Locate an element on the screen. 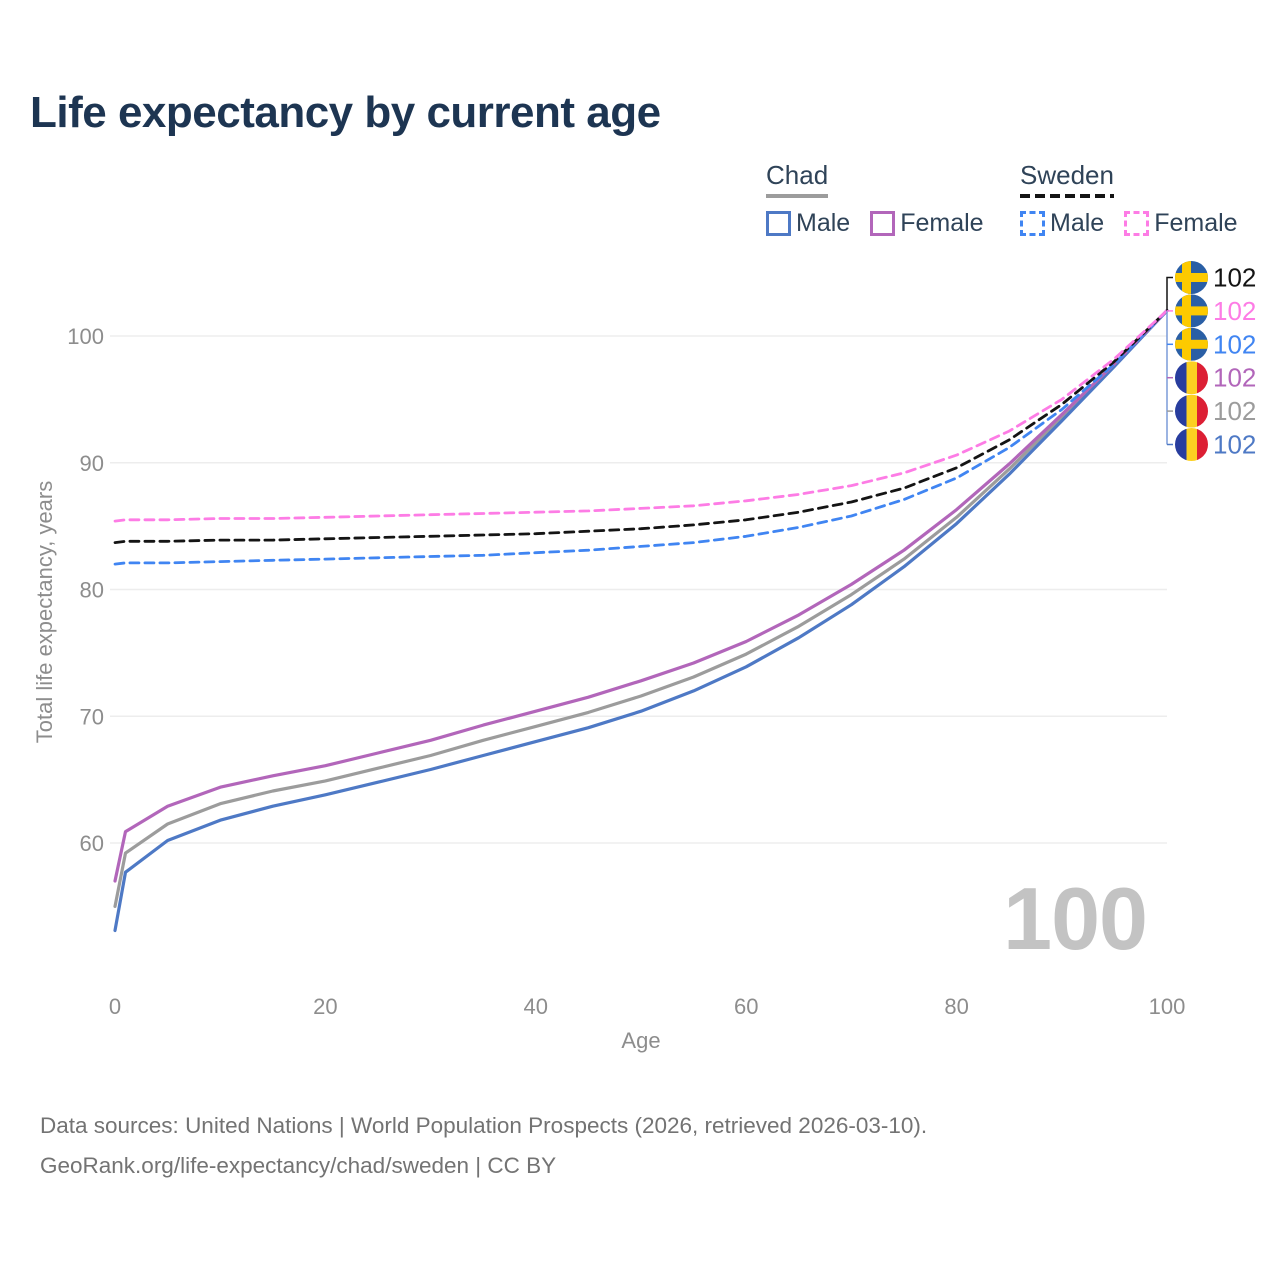  legend-chad-female-label: Female is located at coordinates (942, 223).